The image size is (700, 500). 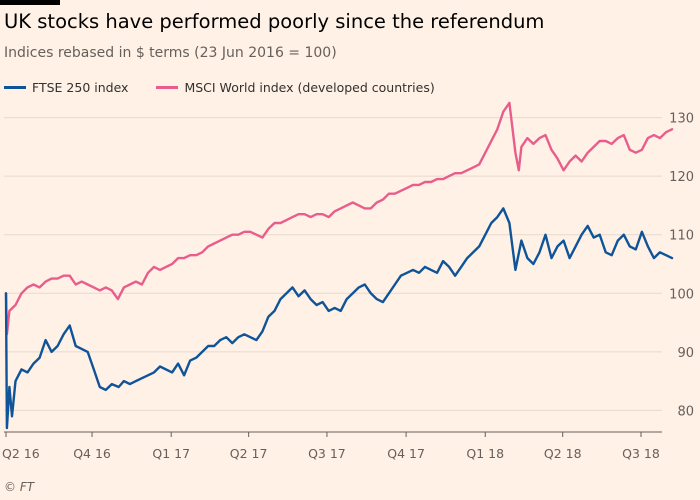 What do you see at coordinates (681, 294) in the screenshot?
I see `y-tick-label-100: 100` at bounding box center [681, 294].